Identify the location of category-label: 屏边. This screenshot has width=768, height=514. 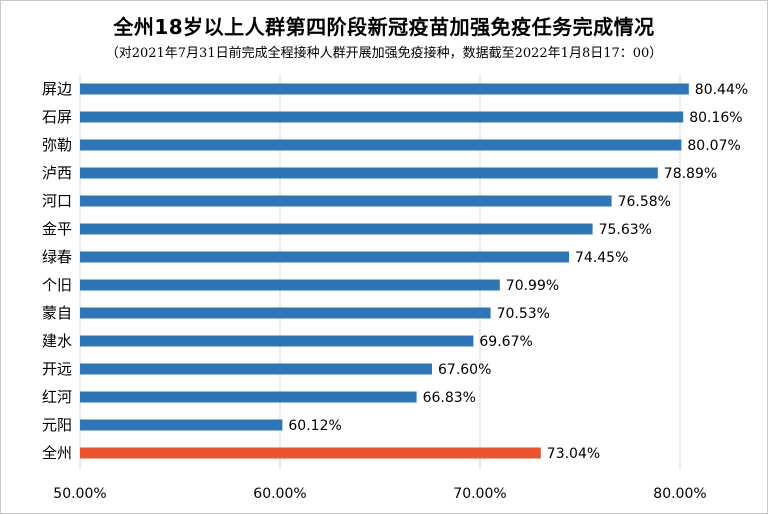
(57, 89).